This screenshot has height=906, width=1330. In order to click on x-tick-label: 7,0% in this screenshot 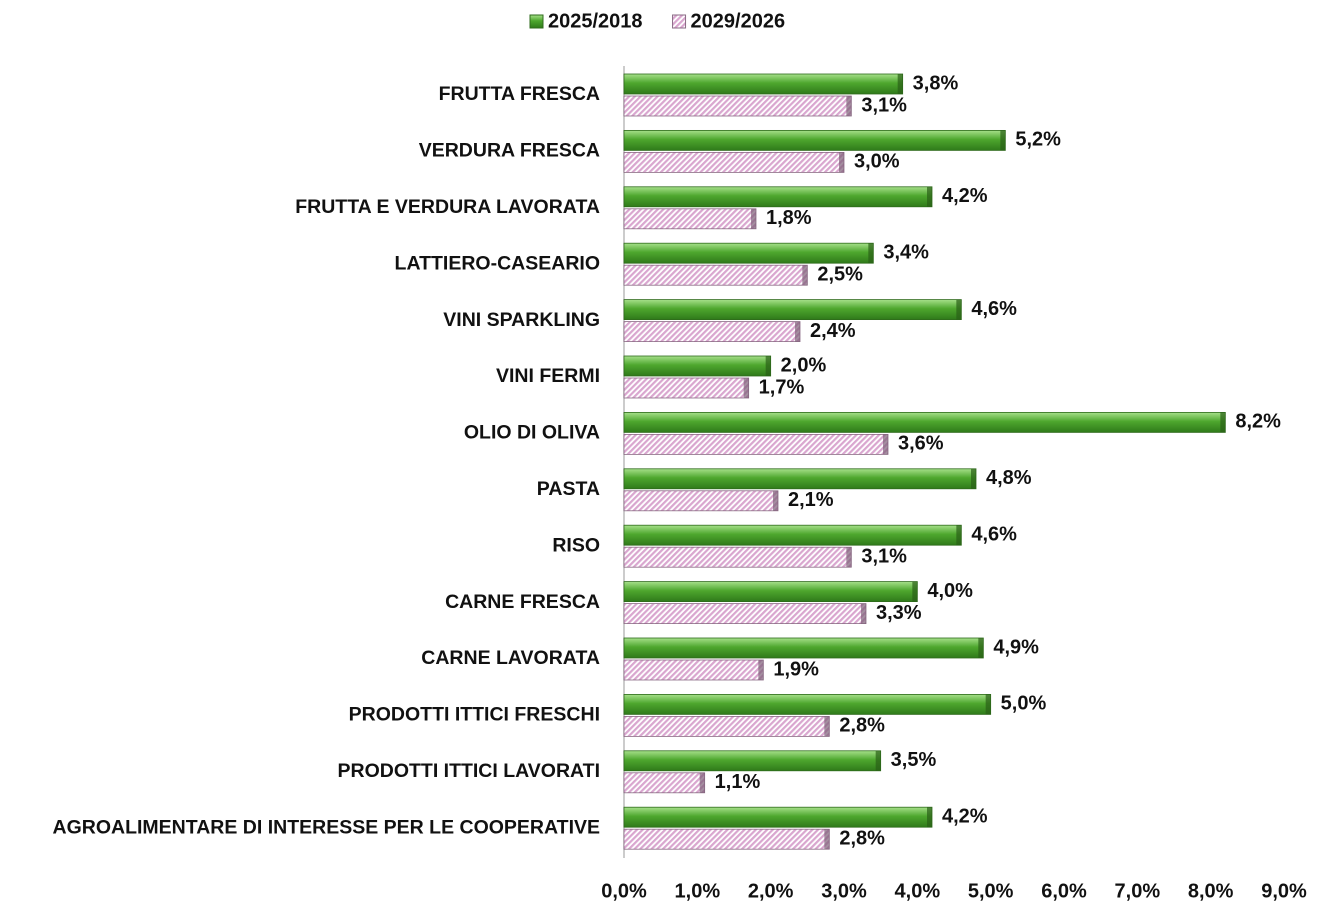, I will do `click(1138, 891)`.